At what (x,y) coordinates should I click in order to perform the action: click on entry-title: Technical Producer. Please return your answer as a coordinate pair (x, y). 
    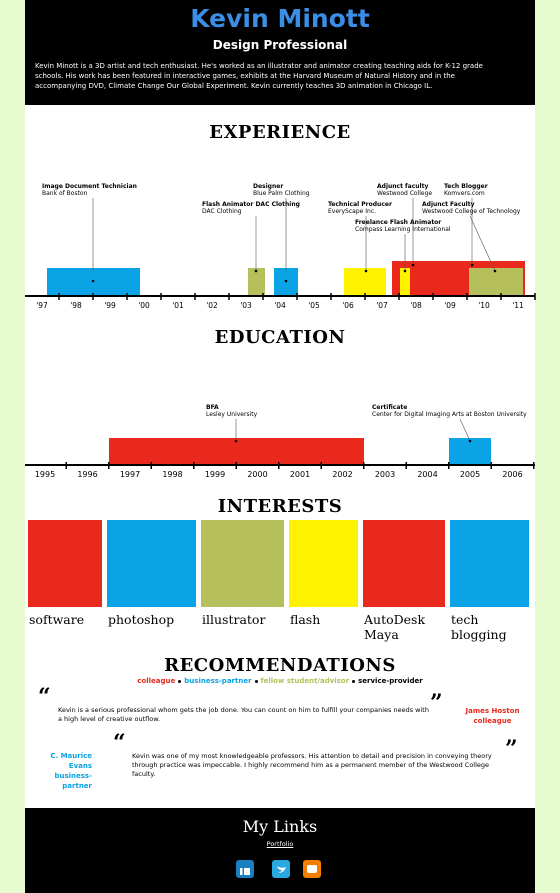
    Looking at the image, I should click on (360, 204).